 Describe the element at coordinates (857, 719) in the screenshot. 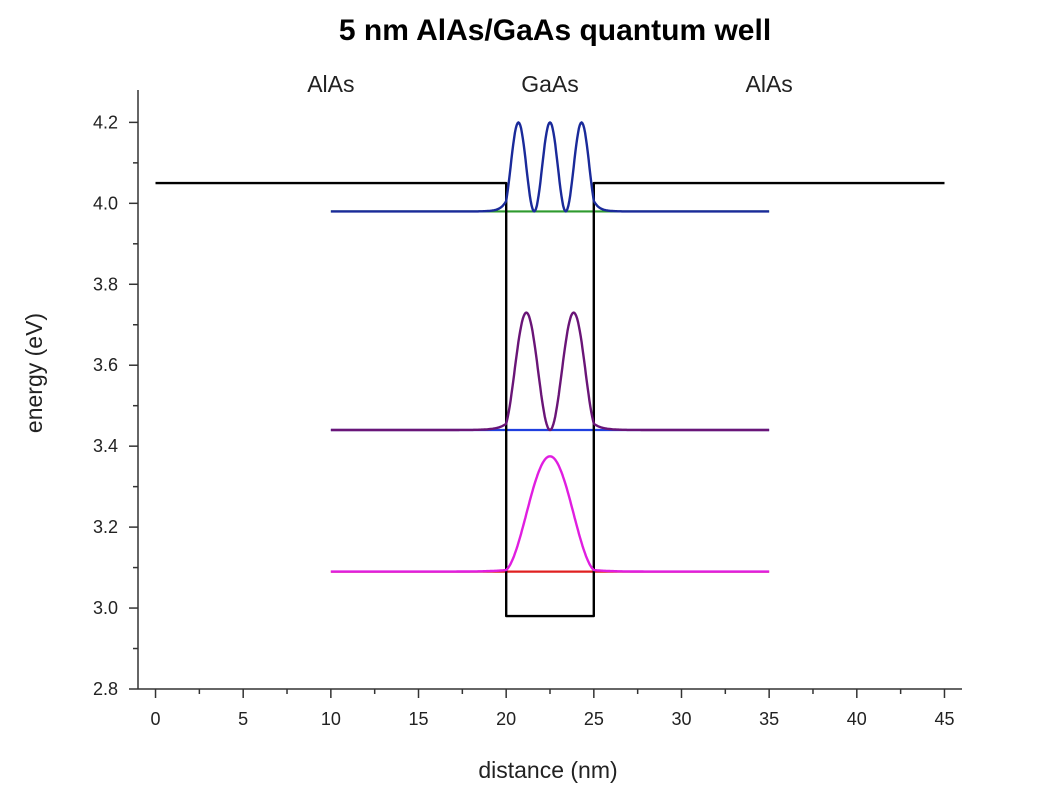

I see `x-tick-label: 40` at that location.